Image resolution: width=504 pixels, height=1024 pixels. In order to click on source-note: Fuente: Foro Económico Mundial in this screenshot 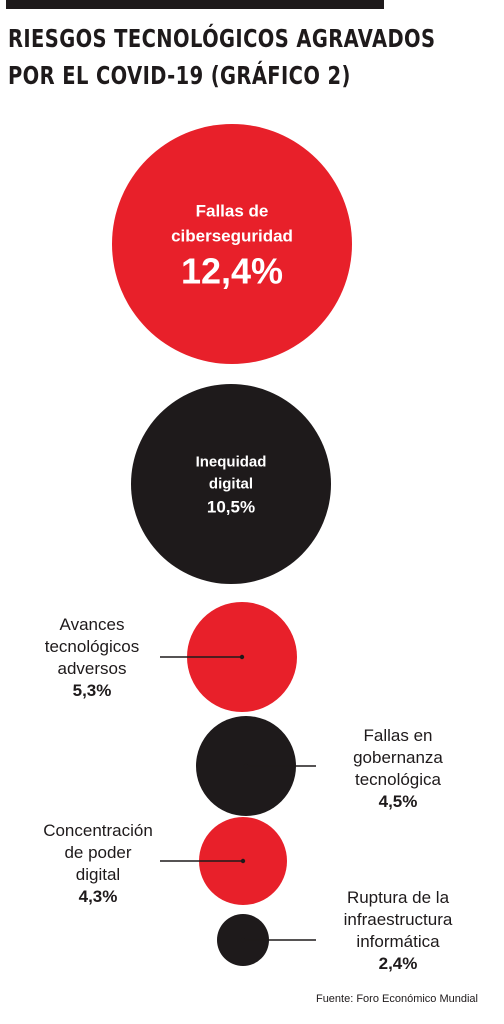, I will do `click(396, 999)`.